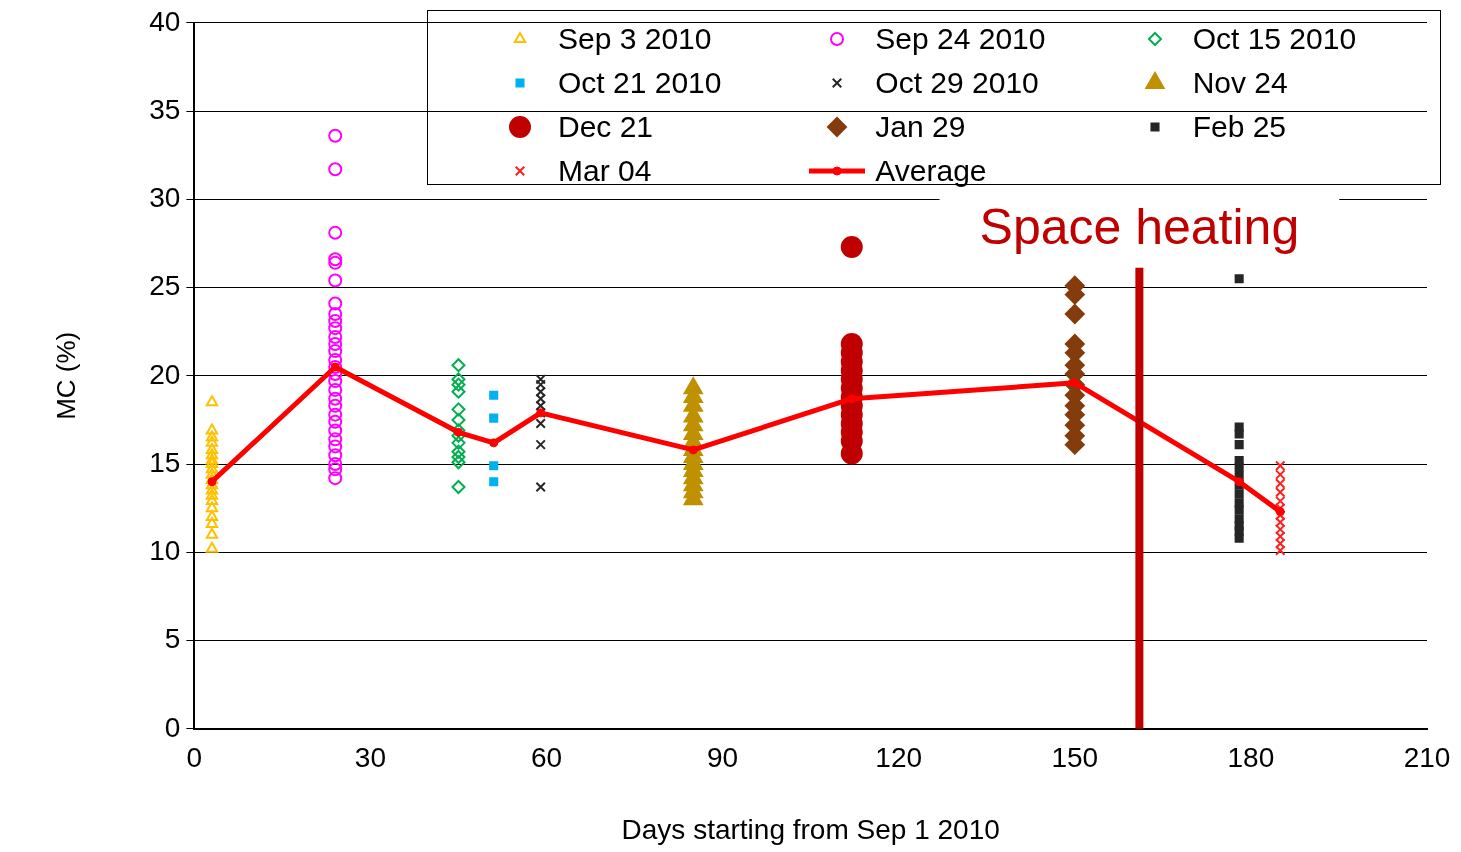 The height and width of the screenshot is (852, 1461). What do you see at coordinates (165, 286) in the screenshot?
I see `y-tick-label: 25` at bounding box center [165, 286].